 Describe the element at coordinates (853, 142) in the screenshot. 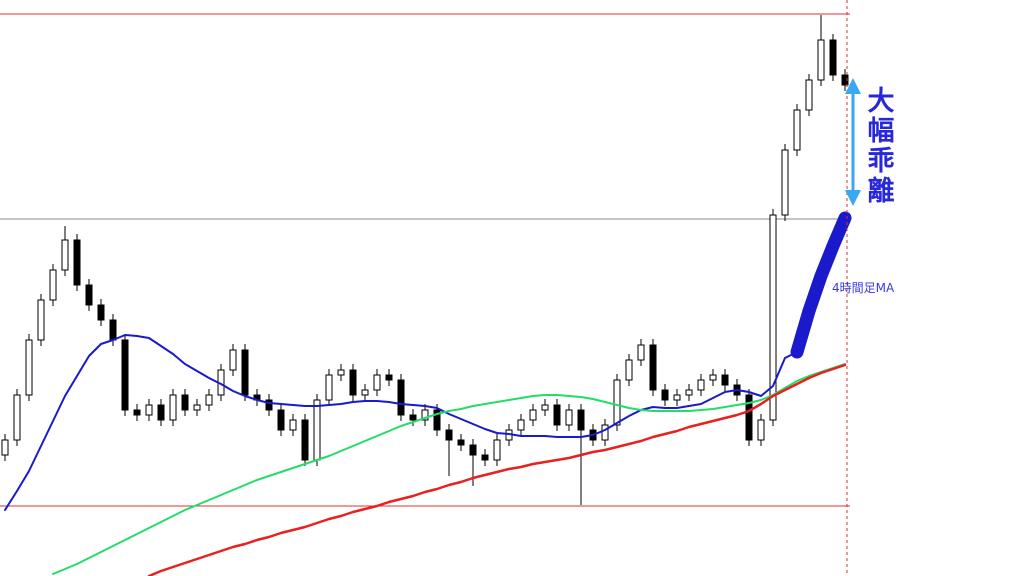

I see `deviation-arrow` at that location.